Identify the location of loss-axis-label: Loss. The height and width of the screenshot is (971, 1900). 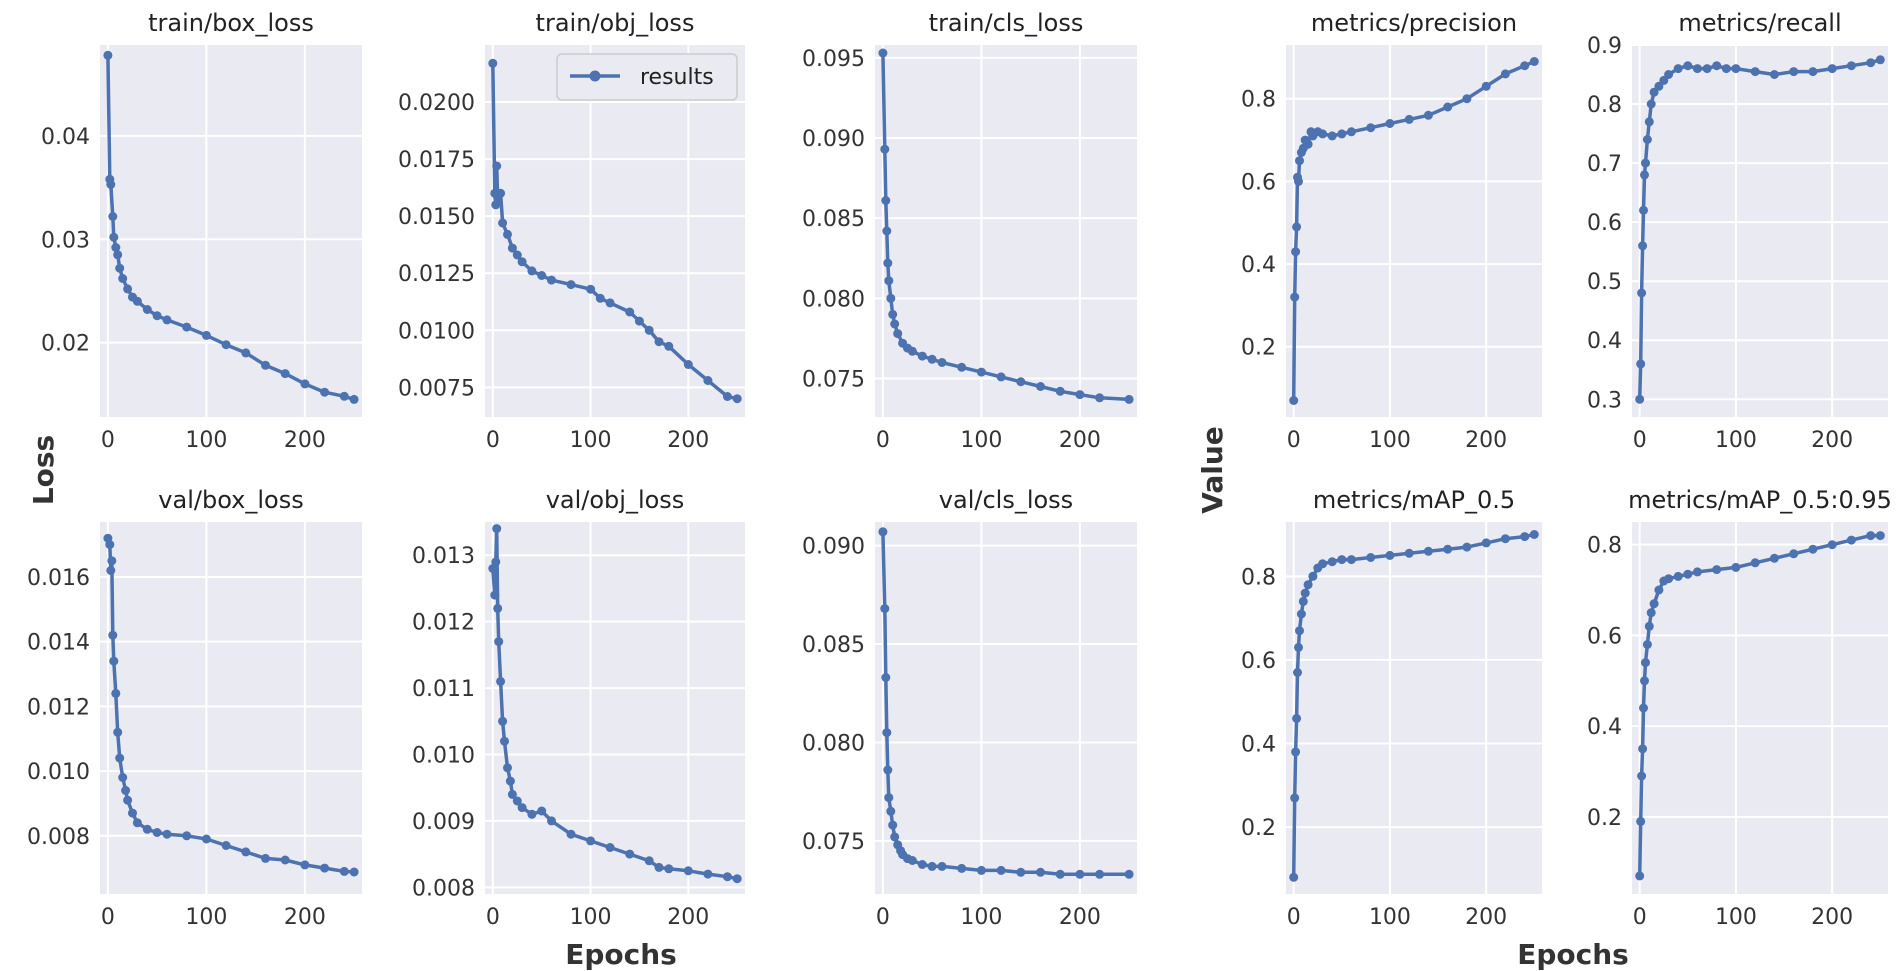
(43, 470).